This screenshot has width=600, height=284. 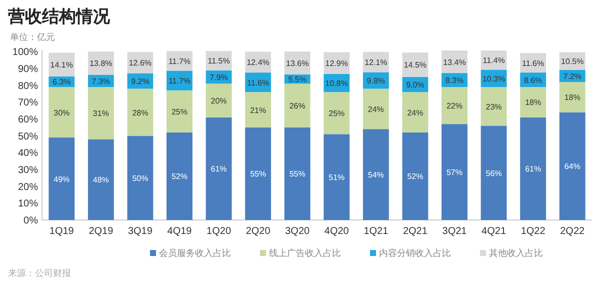 I want to click on data-label: 26%, so click(x=297, y=106).